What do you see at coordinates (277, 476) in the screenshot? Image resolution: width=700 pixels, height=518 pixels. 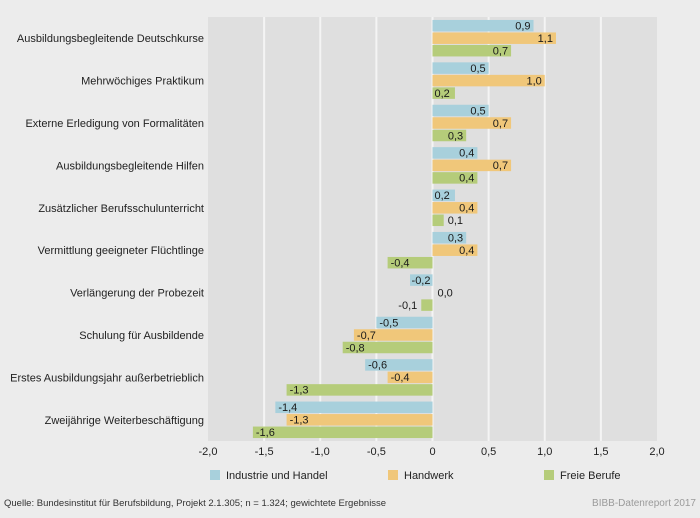 I see `legend-label: Industrie und Handel` at bounding box center [277, 476].